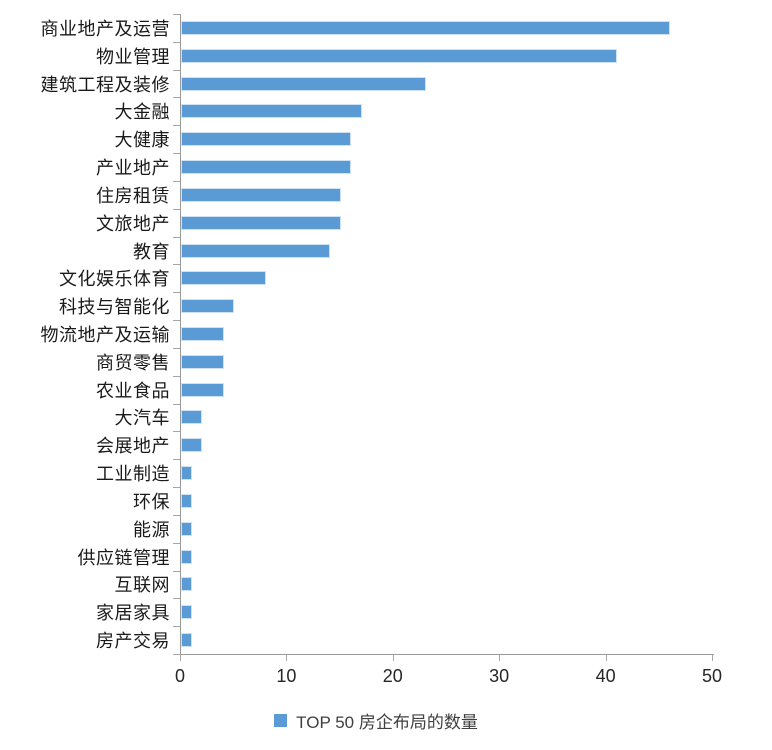 The width and height of the screenshot is (772, 750). I want to click on category-label: 能源, so click(151, 529).